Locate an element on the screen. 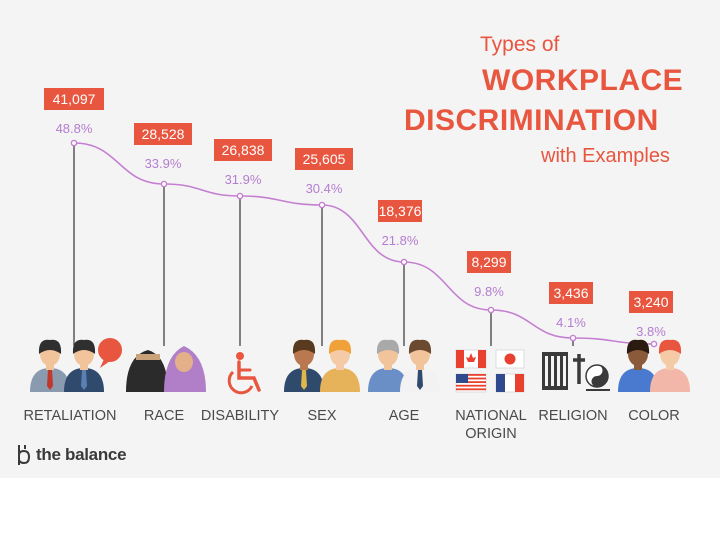 This screenshot has height=540, width=720. count-label-4: 18,376 is located at coordinates (400, 211).